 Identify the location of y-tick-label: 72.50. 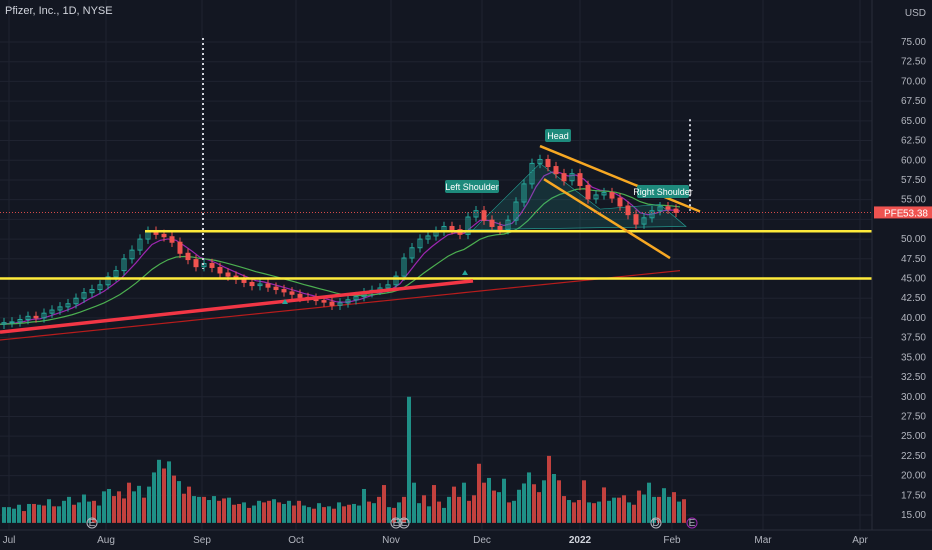
(913, 62).